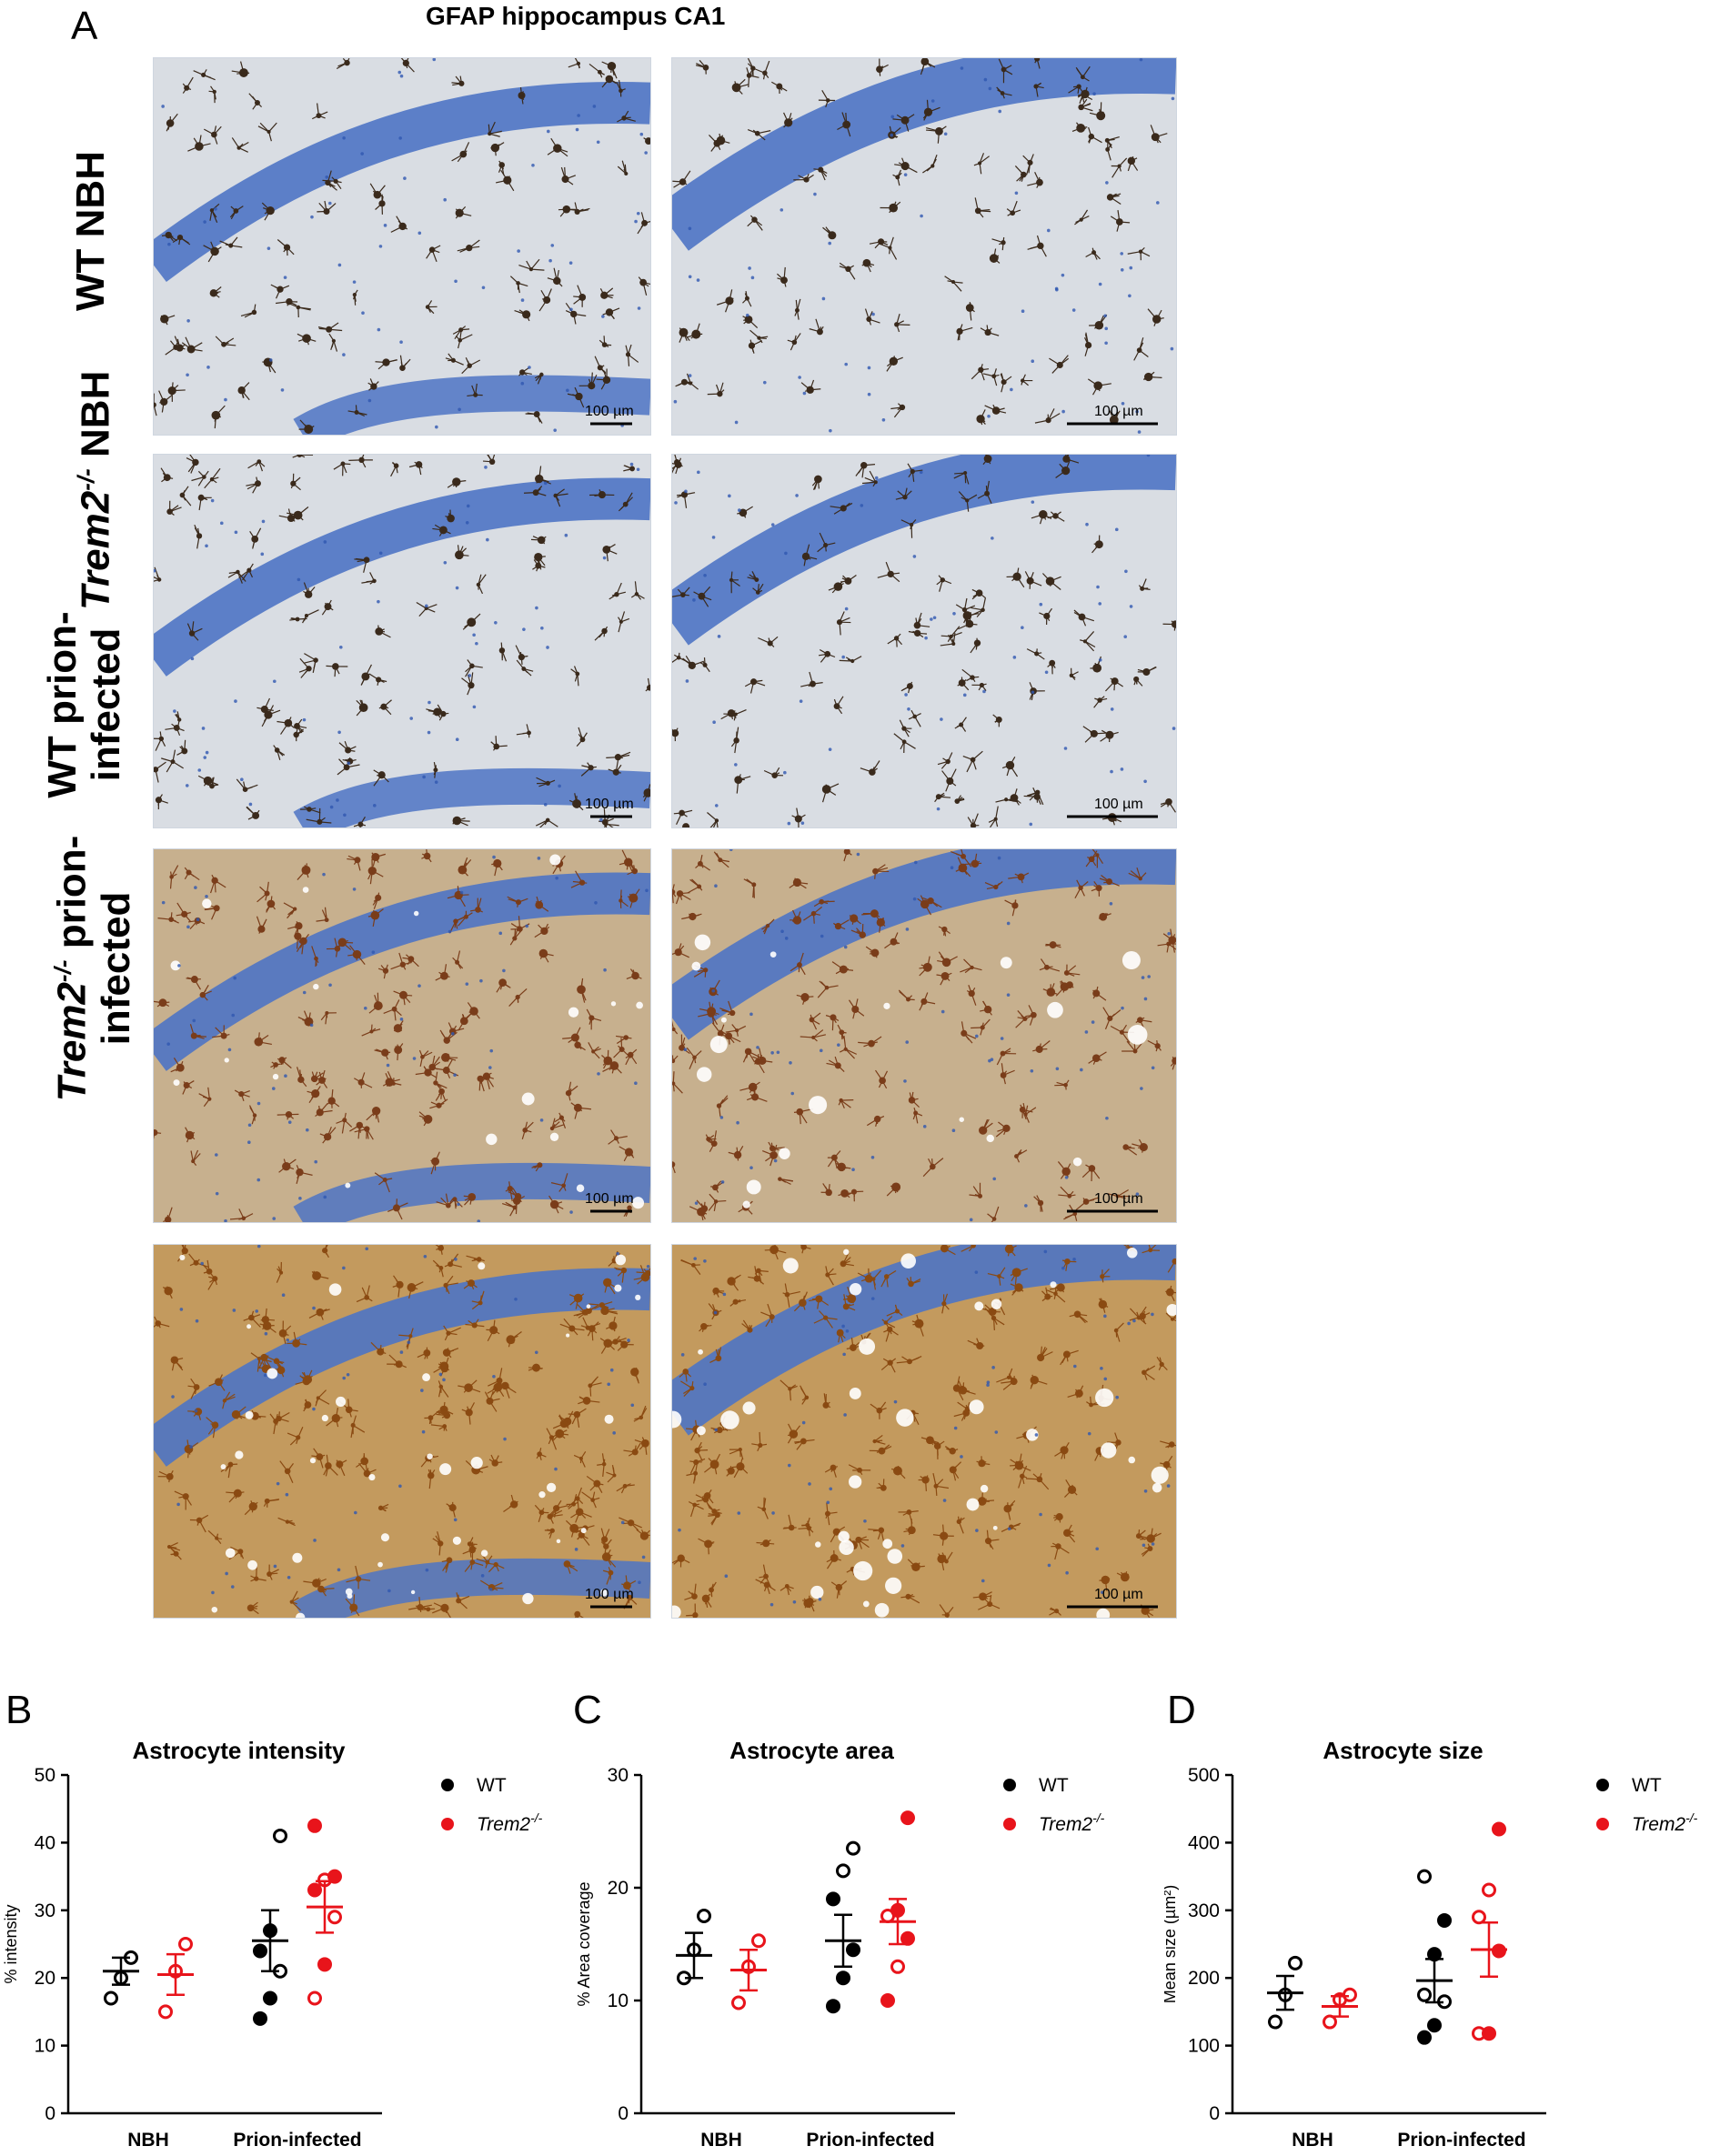  I want to click on chart-title: Astrocyte intensity, so click(239, 1750).